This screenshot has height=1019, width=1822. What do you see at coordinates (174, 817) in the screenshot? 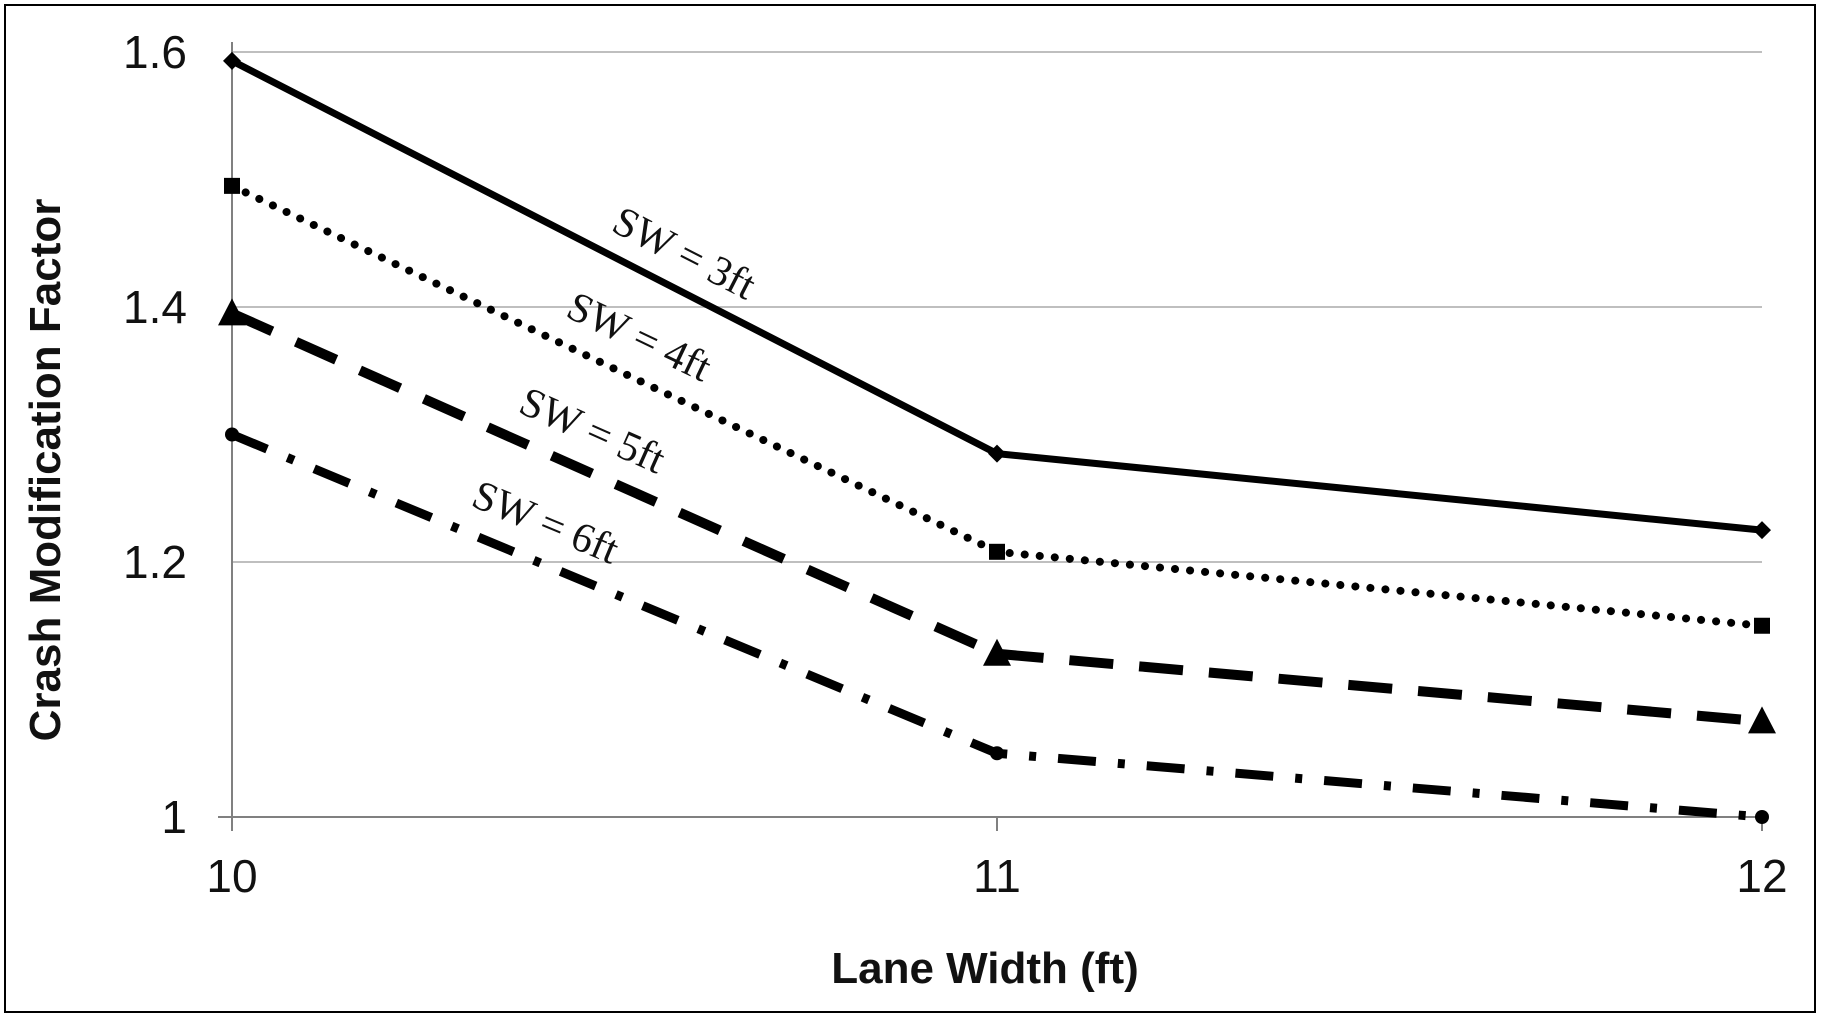
I see `y-tick-label: 1` at bounding box center [174, 817].